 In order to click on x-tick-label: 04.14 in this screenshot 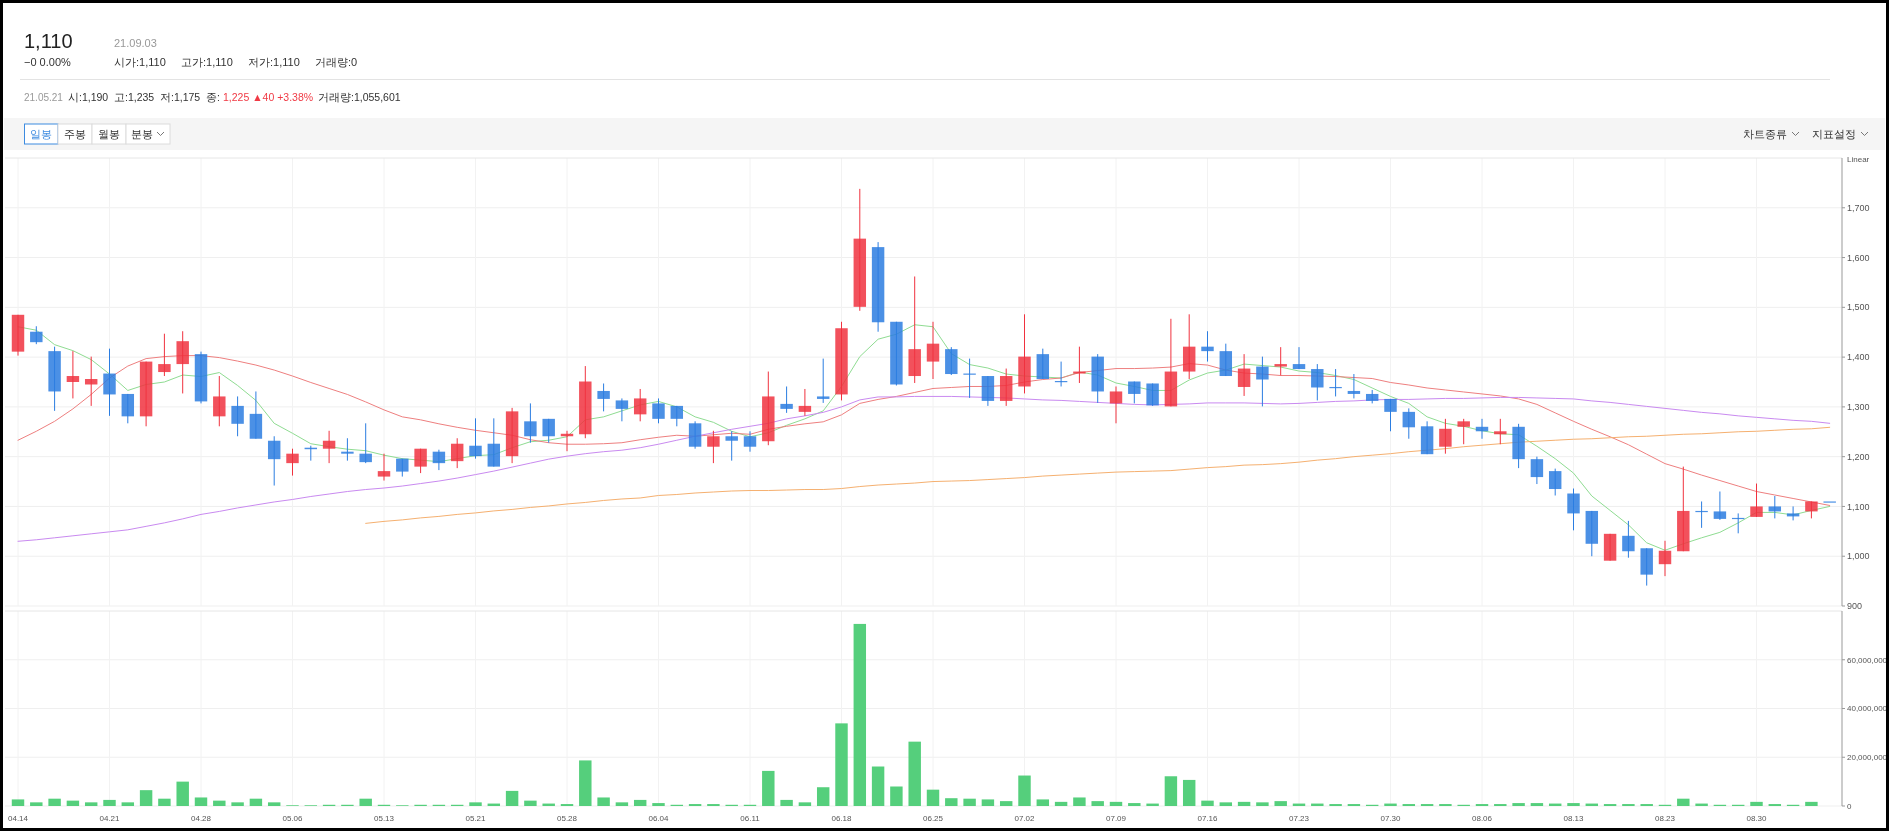, I will do `click(18, 818)`.